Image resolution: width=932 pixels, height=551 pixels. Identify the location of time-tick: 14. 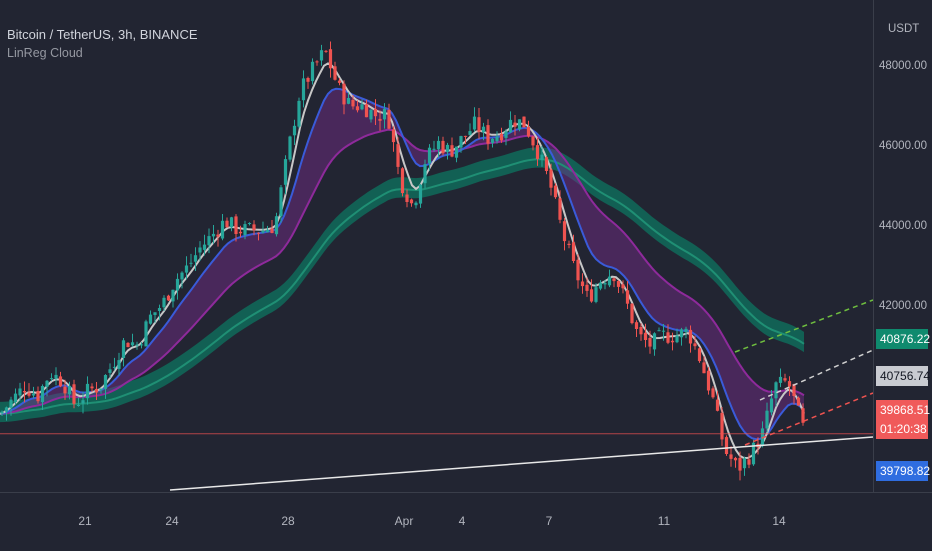
(779, 521).